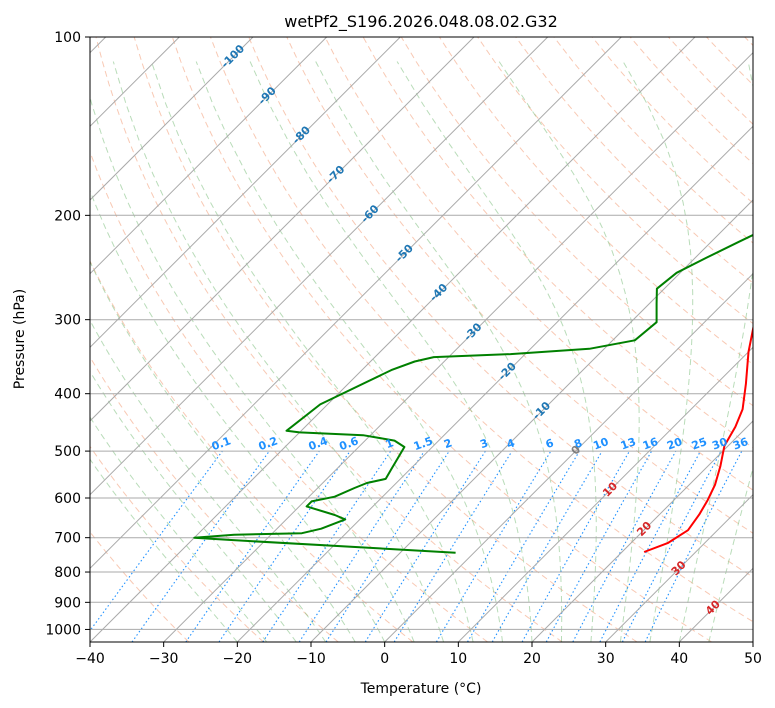  Describe the element at coordinates (423, 443) in the screenshot. I see `mixing-ratio-label: 1.5` at that location.